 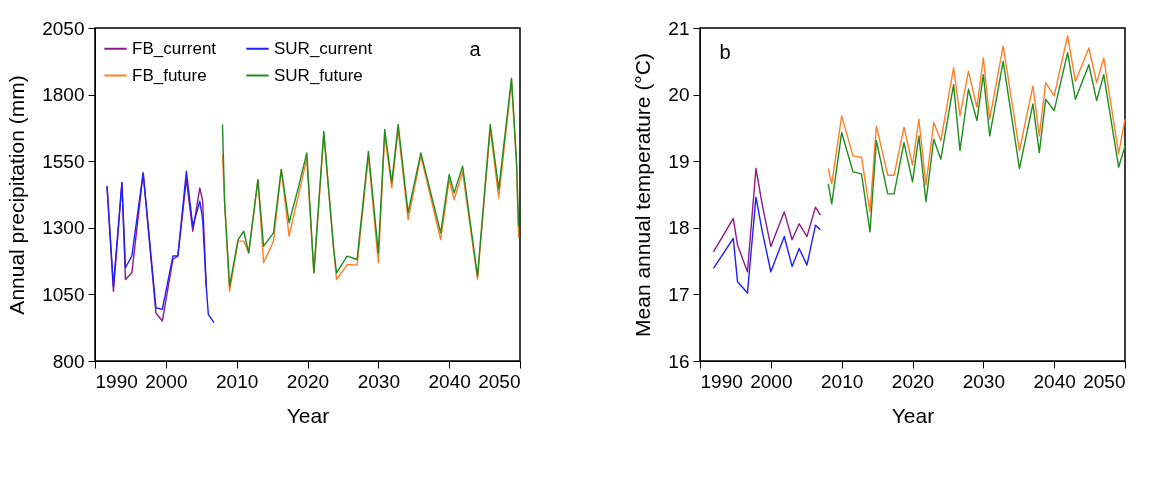 What do you see at coordinates (63, 294) in the screenshot?
I see `y-tick-label: 1050` at bounding box center [63, 294].